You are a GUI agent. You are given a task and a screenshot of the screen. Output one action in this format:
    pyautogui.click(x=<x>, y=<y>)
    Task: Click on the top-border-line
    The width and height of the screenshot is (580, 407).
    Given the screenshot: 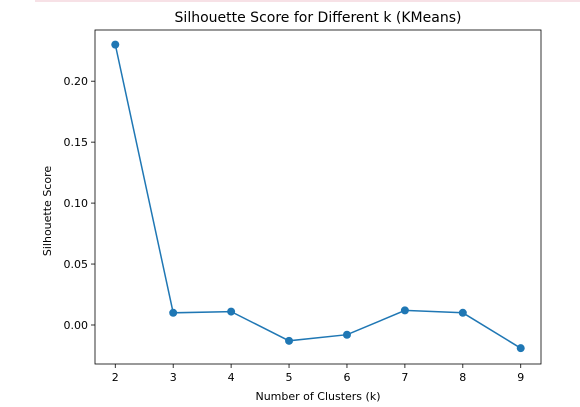 What is the action you would take?
    pyautogui.click(x=307, y=1)
    